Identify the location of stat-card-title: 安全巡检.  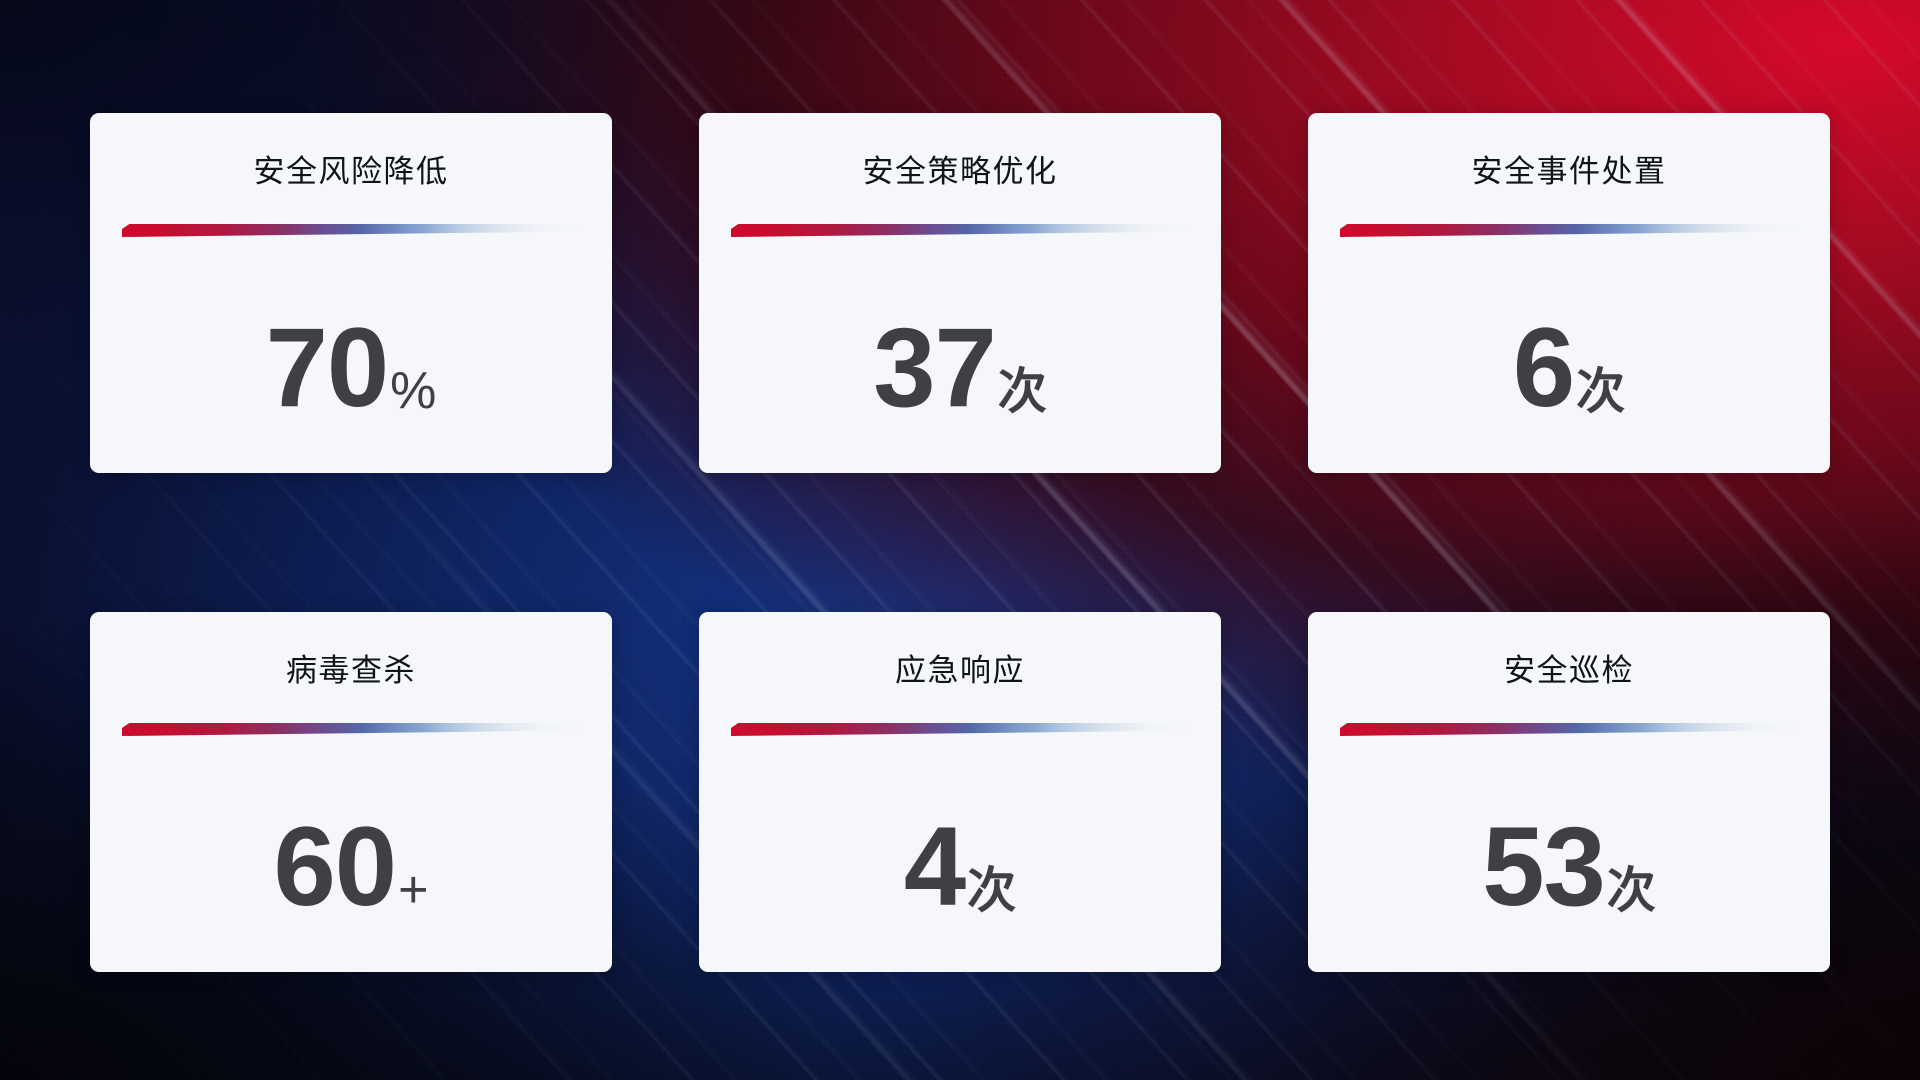
(1569, 670).